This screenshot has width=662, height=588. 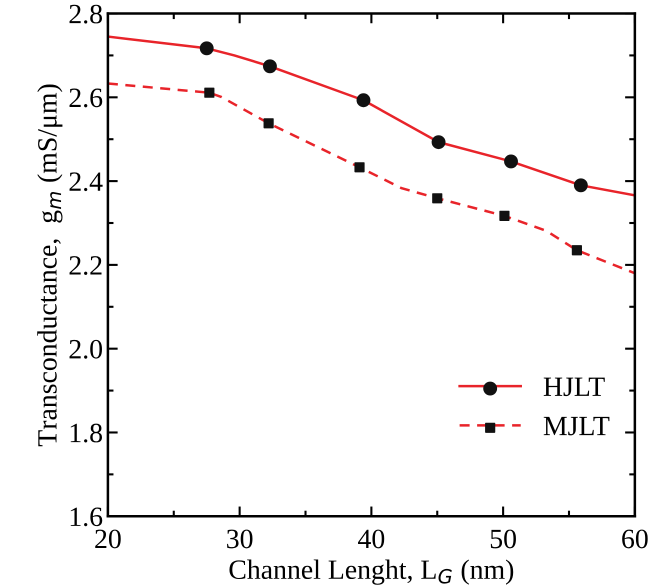 What do you see at coordinates (577, 426) in the screenshot?
I see `legend-label: MJLT` at bounding box center [577, 426].